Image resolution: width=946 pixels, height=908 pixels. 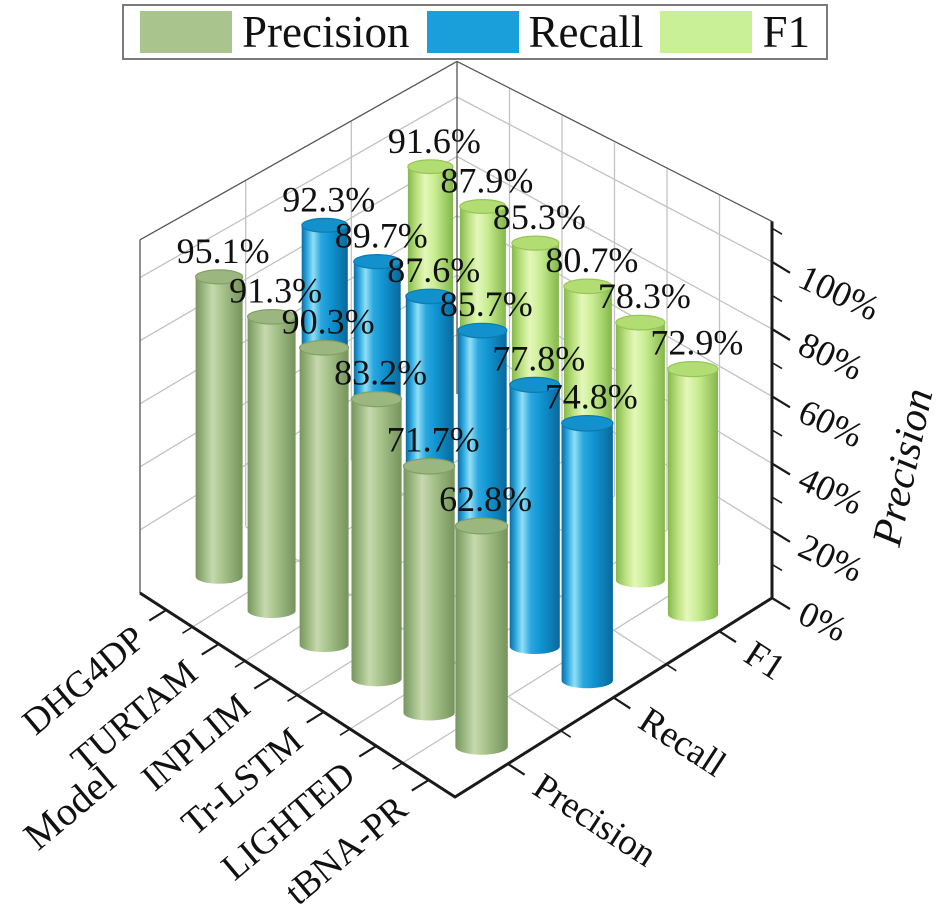 I want to click on data-label: 78.3%, so click(x=644, y=296).